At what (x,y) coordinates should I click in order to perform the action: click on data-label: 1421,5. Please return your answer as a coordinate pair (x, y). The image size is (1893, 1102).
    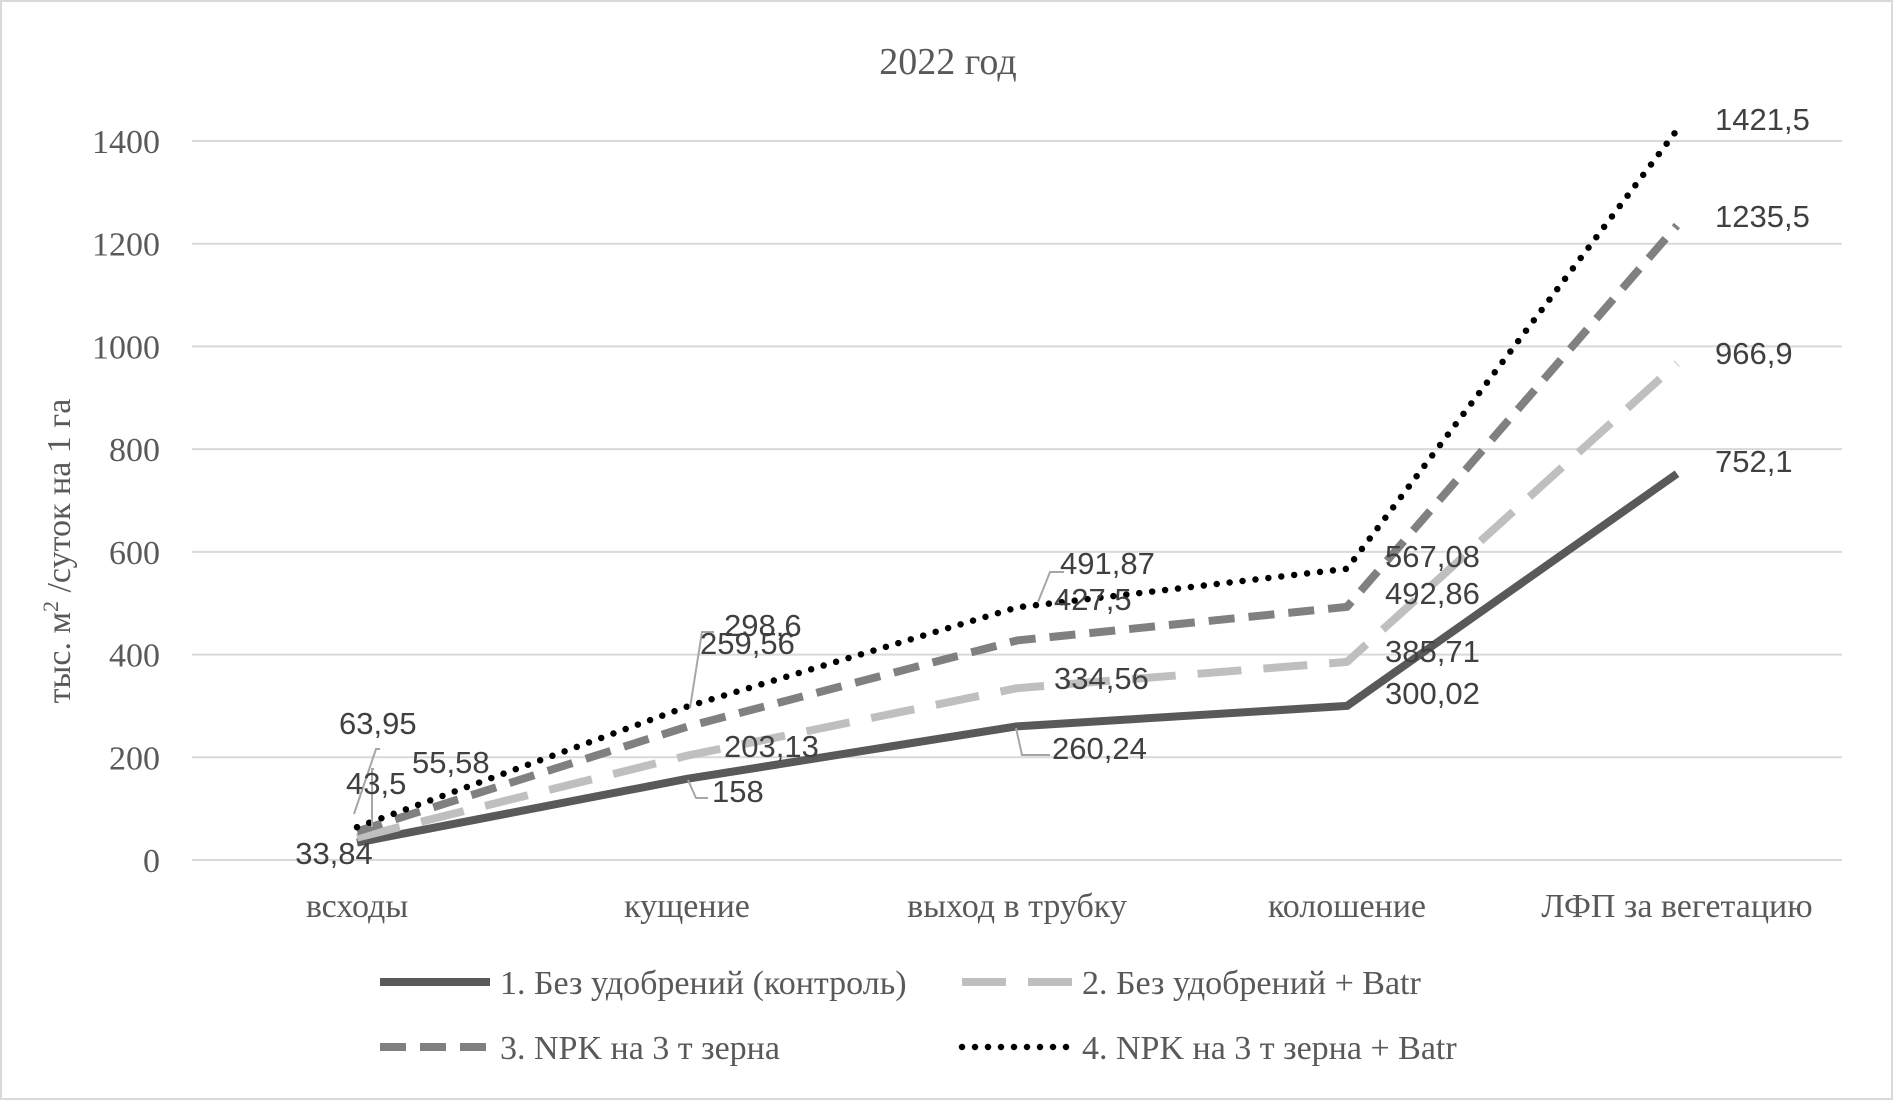
    Looking at the image, I should click on (1762, 119).